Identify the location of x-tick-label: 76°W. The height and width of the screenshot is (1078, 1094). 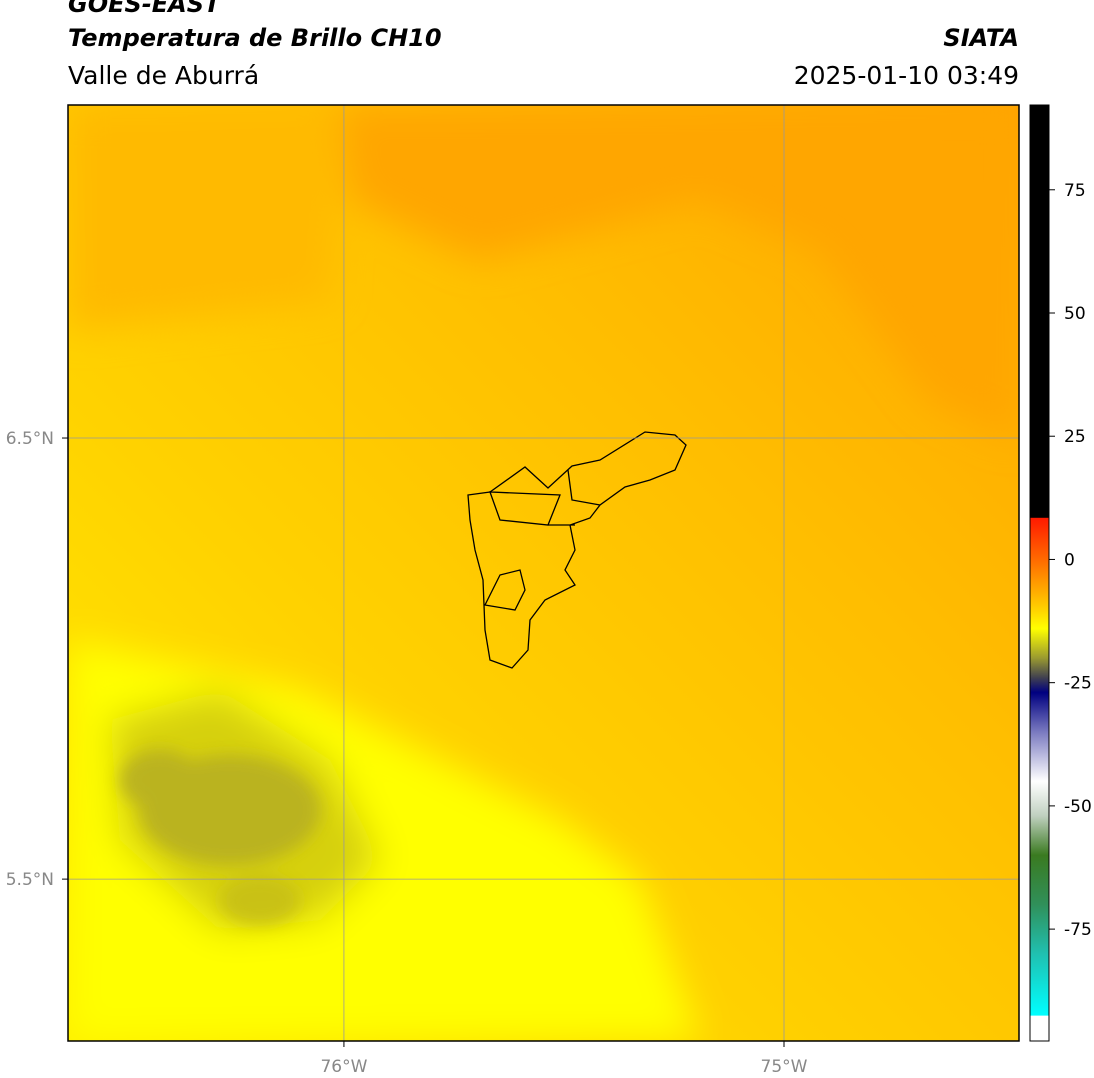
(343, 1067).